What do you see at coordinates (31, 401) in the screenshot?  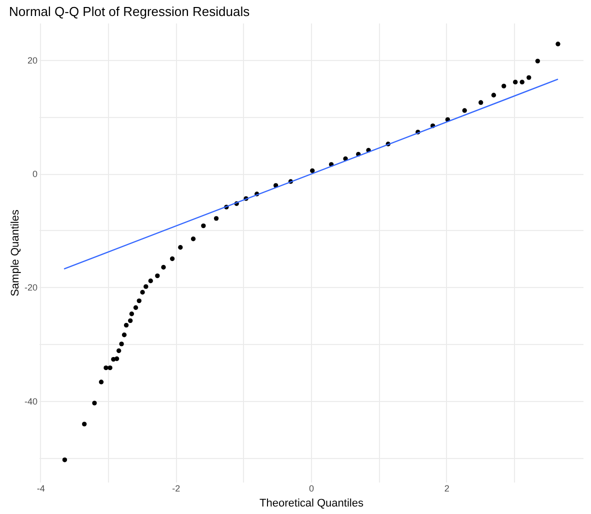 I see `y-tick-label: -40` at bounding box center [31, 401].